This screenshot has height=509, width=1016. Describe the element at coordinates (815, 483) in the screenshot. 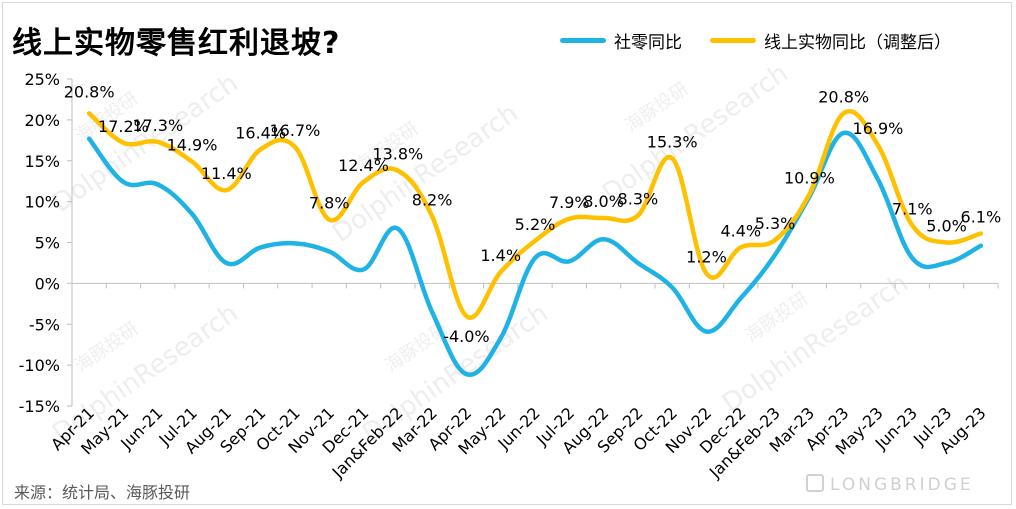

I see `brand-mark-icon` at that location.